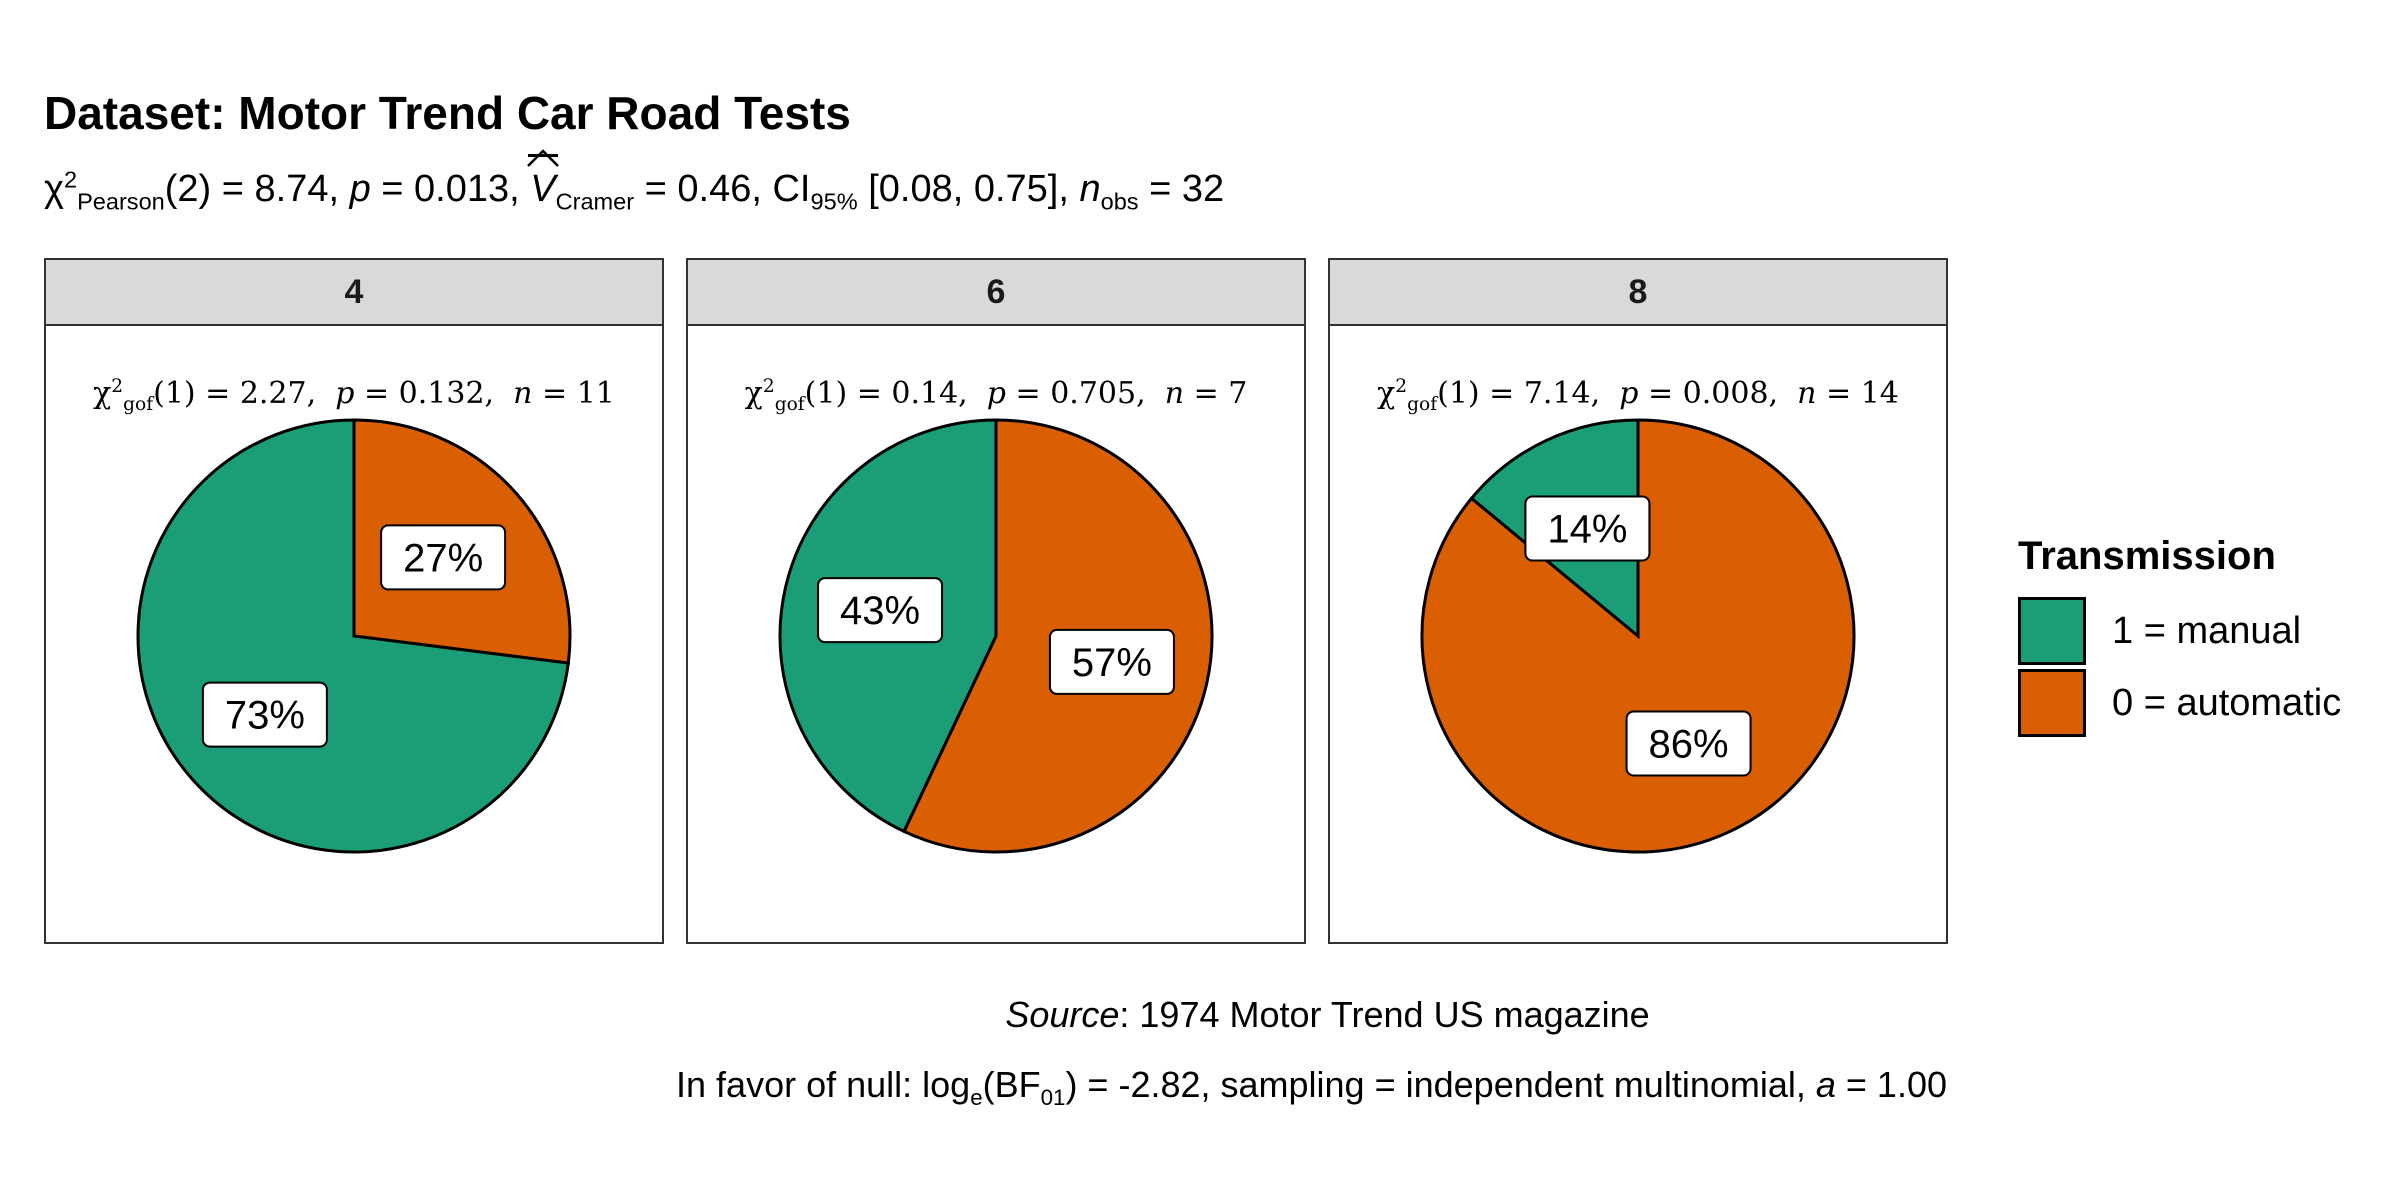 This screenshot has height=1200, width=2400. I want to click on legend-item-manual: 1 = manual, so click(2159, 631).